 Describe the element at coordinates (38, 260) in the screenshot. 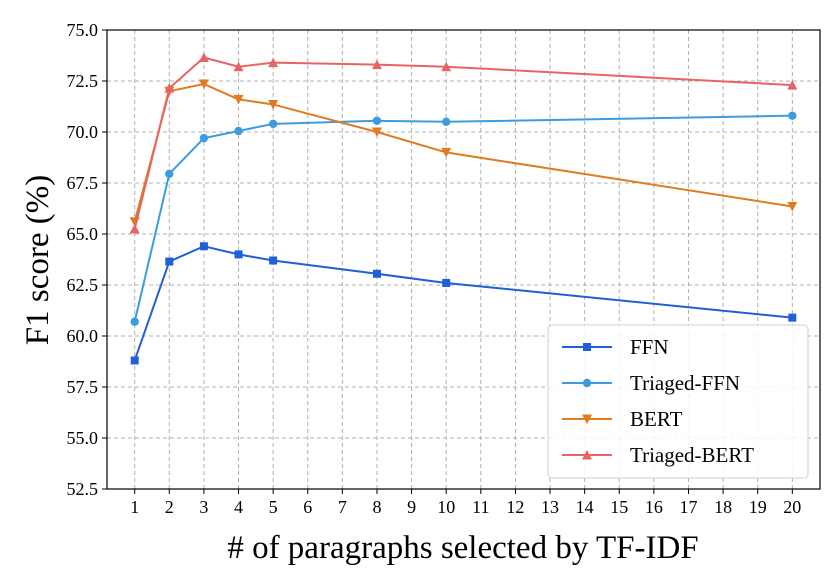

I see `y-axis-title: F1 score (%)` at that location.